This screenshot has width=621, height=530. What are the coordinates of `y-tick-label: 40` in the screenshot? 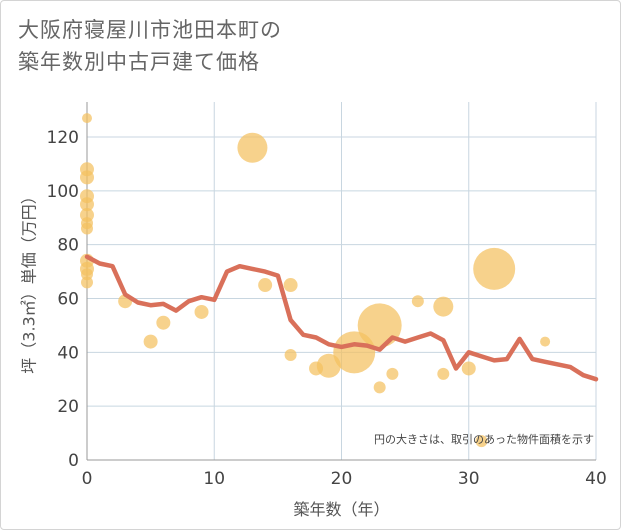 It's located at (68, 353).